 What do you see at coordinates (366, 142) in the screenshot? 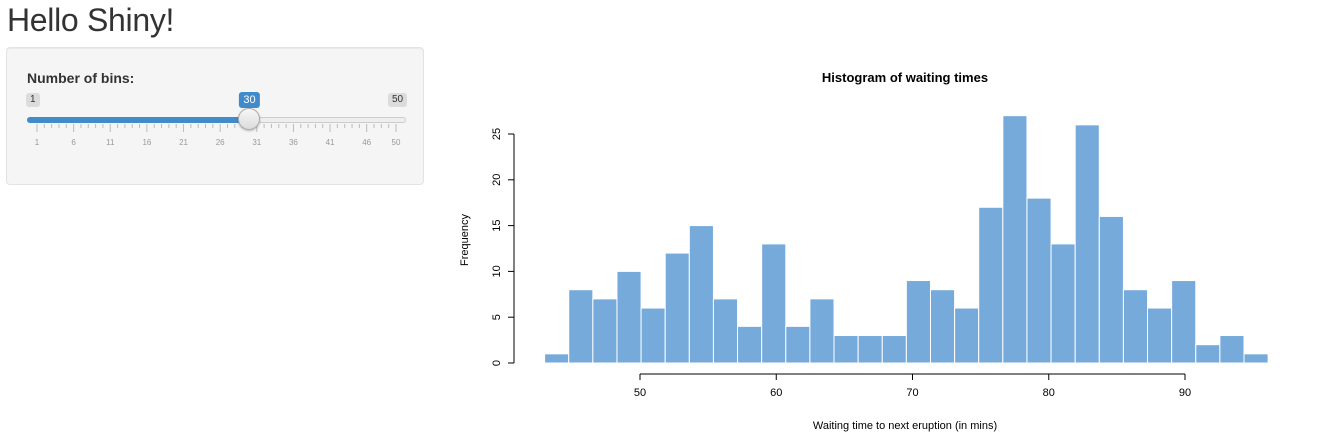
I see `slider-grid-label: 46` at bounding box center [366, 142].